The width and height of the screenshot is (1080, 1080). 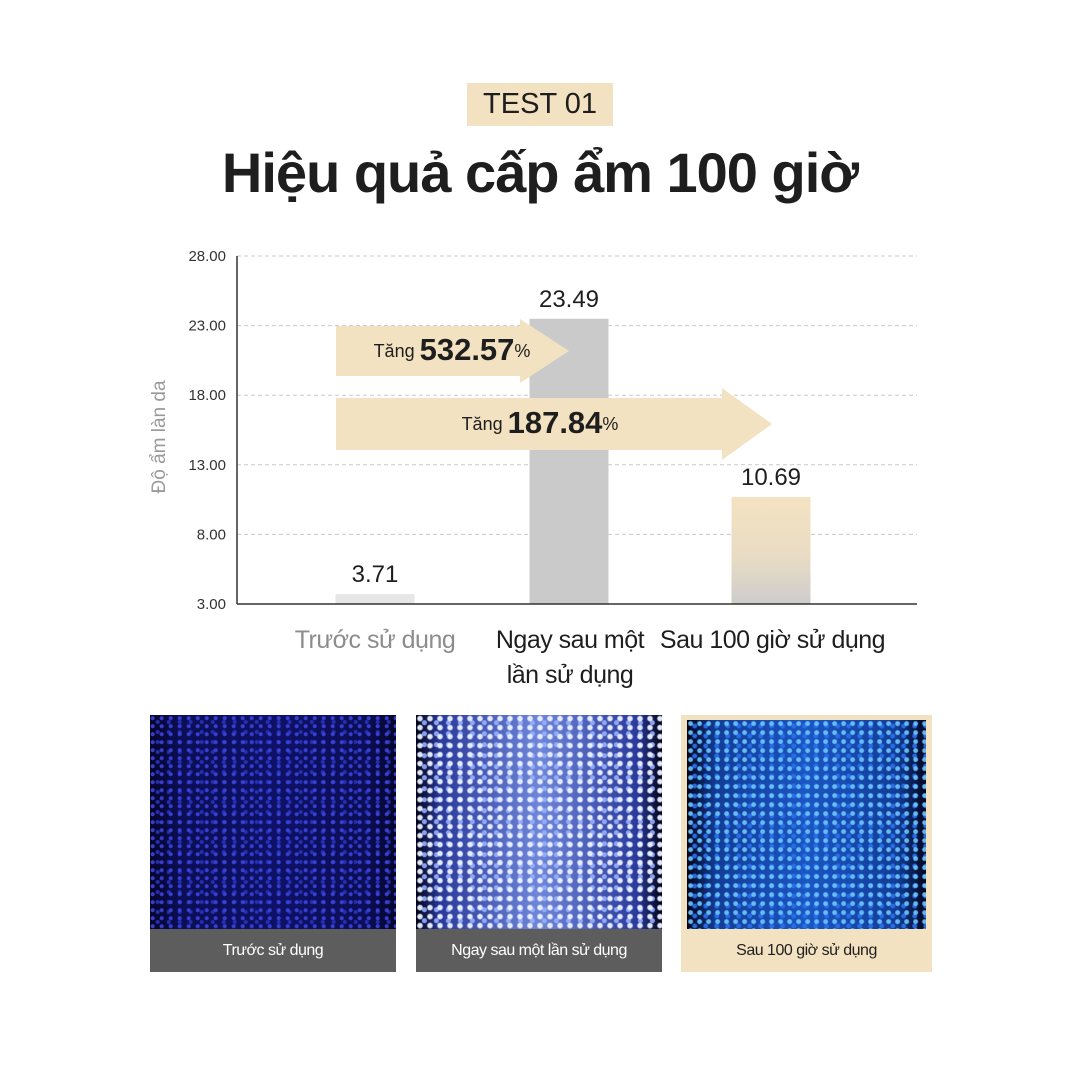 What do you see at coordinates (570, 658) in the screenshot?
I see `category-label-after-one-use: Ngay sau một lần sử dụng` at bounding box center [570, 658].